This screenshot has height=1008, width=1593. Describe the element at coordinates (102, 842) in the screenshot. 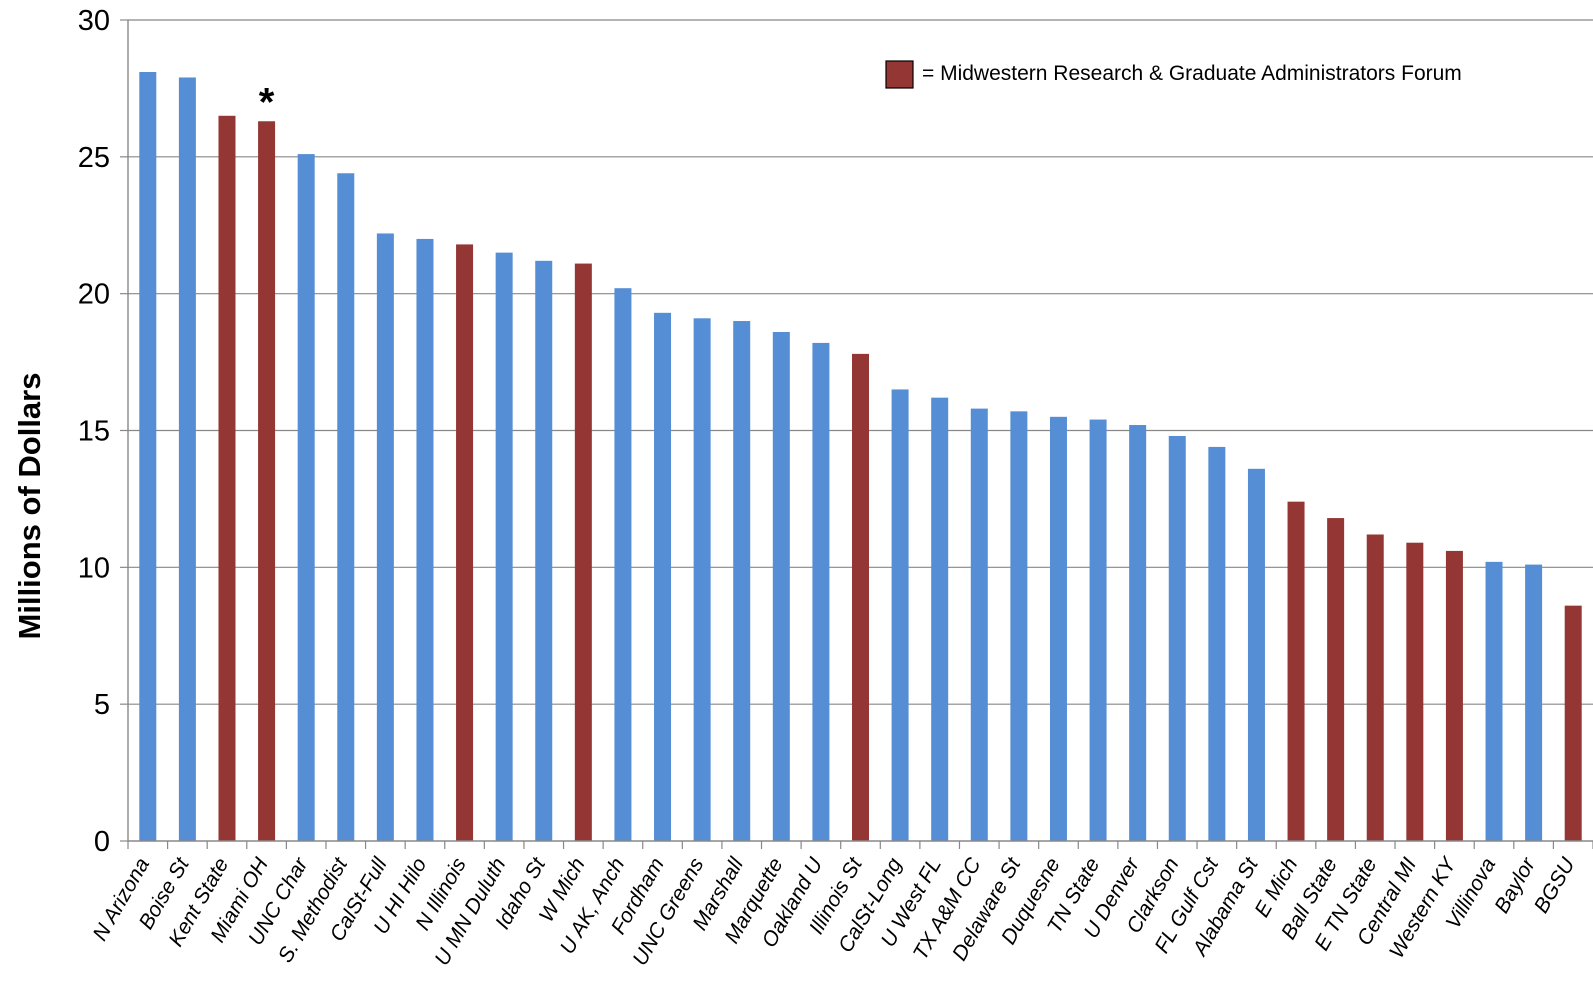

I see `y-tick-label: 0` at that location.